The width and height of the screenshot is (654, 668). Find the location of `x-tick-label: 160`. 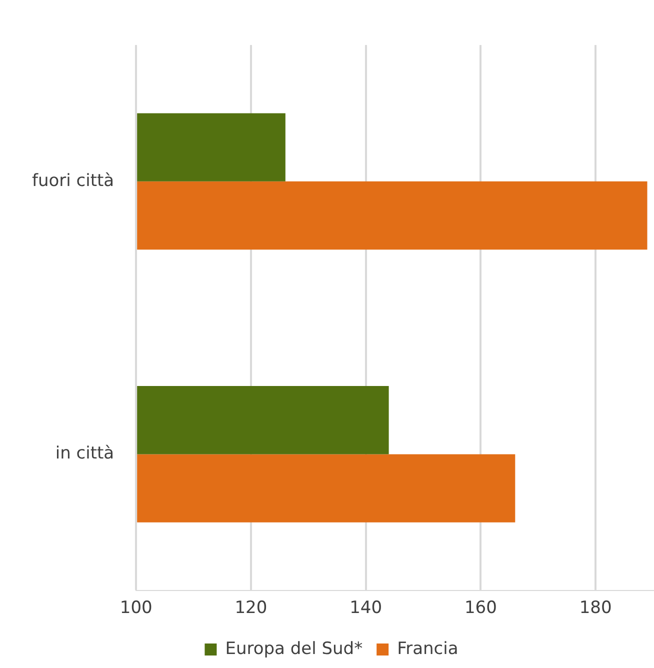

x-tick-label: 160 is located at coordinates (480, 608).